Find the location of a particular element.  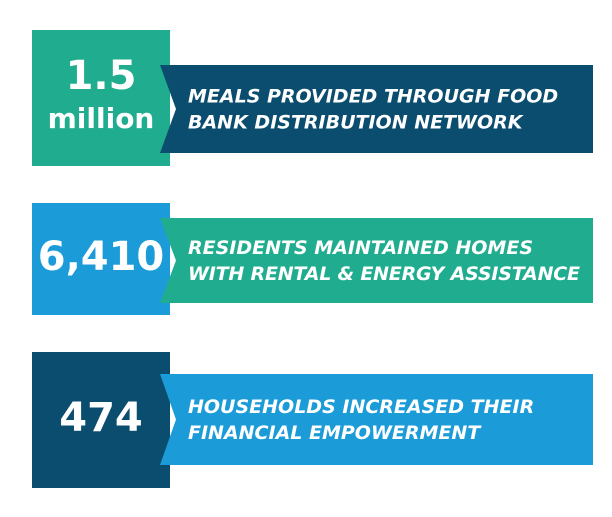

stat-description: MEALS PROVIDED THROUGH FOOD is located at coordinates (373, 97).